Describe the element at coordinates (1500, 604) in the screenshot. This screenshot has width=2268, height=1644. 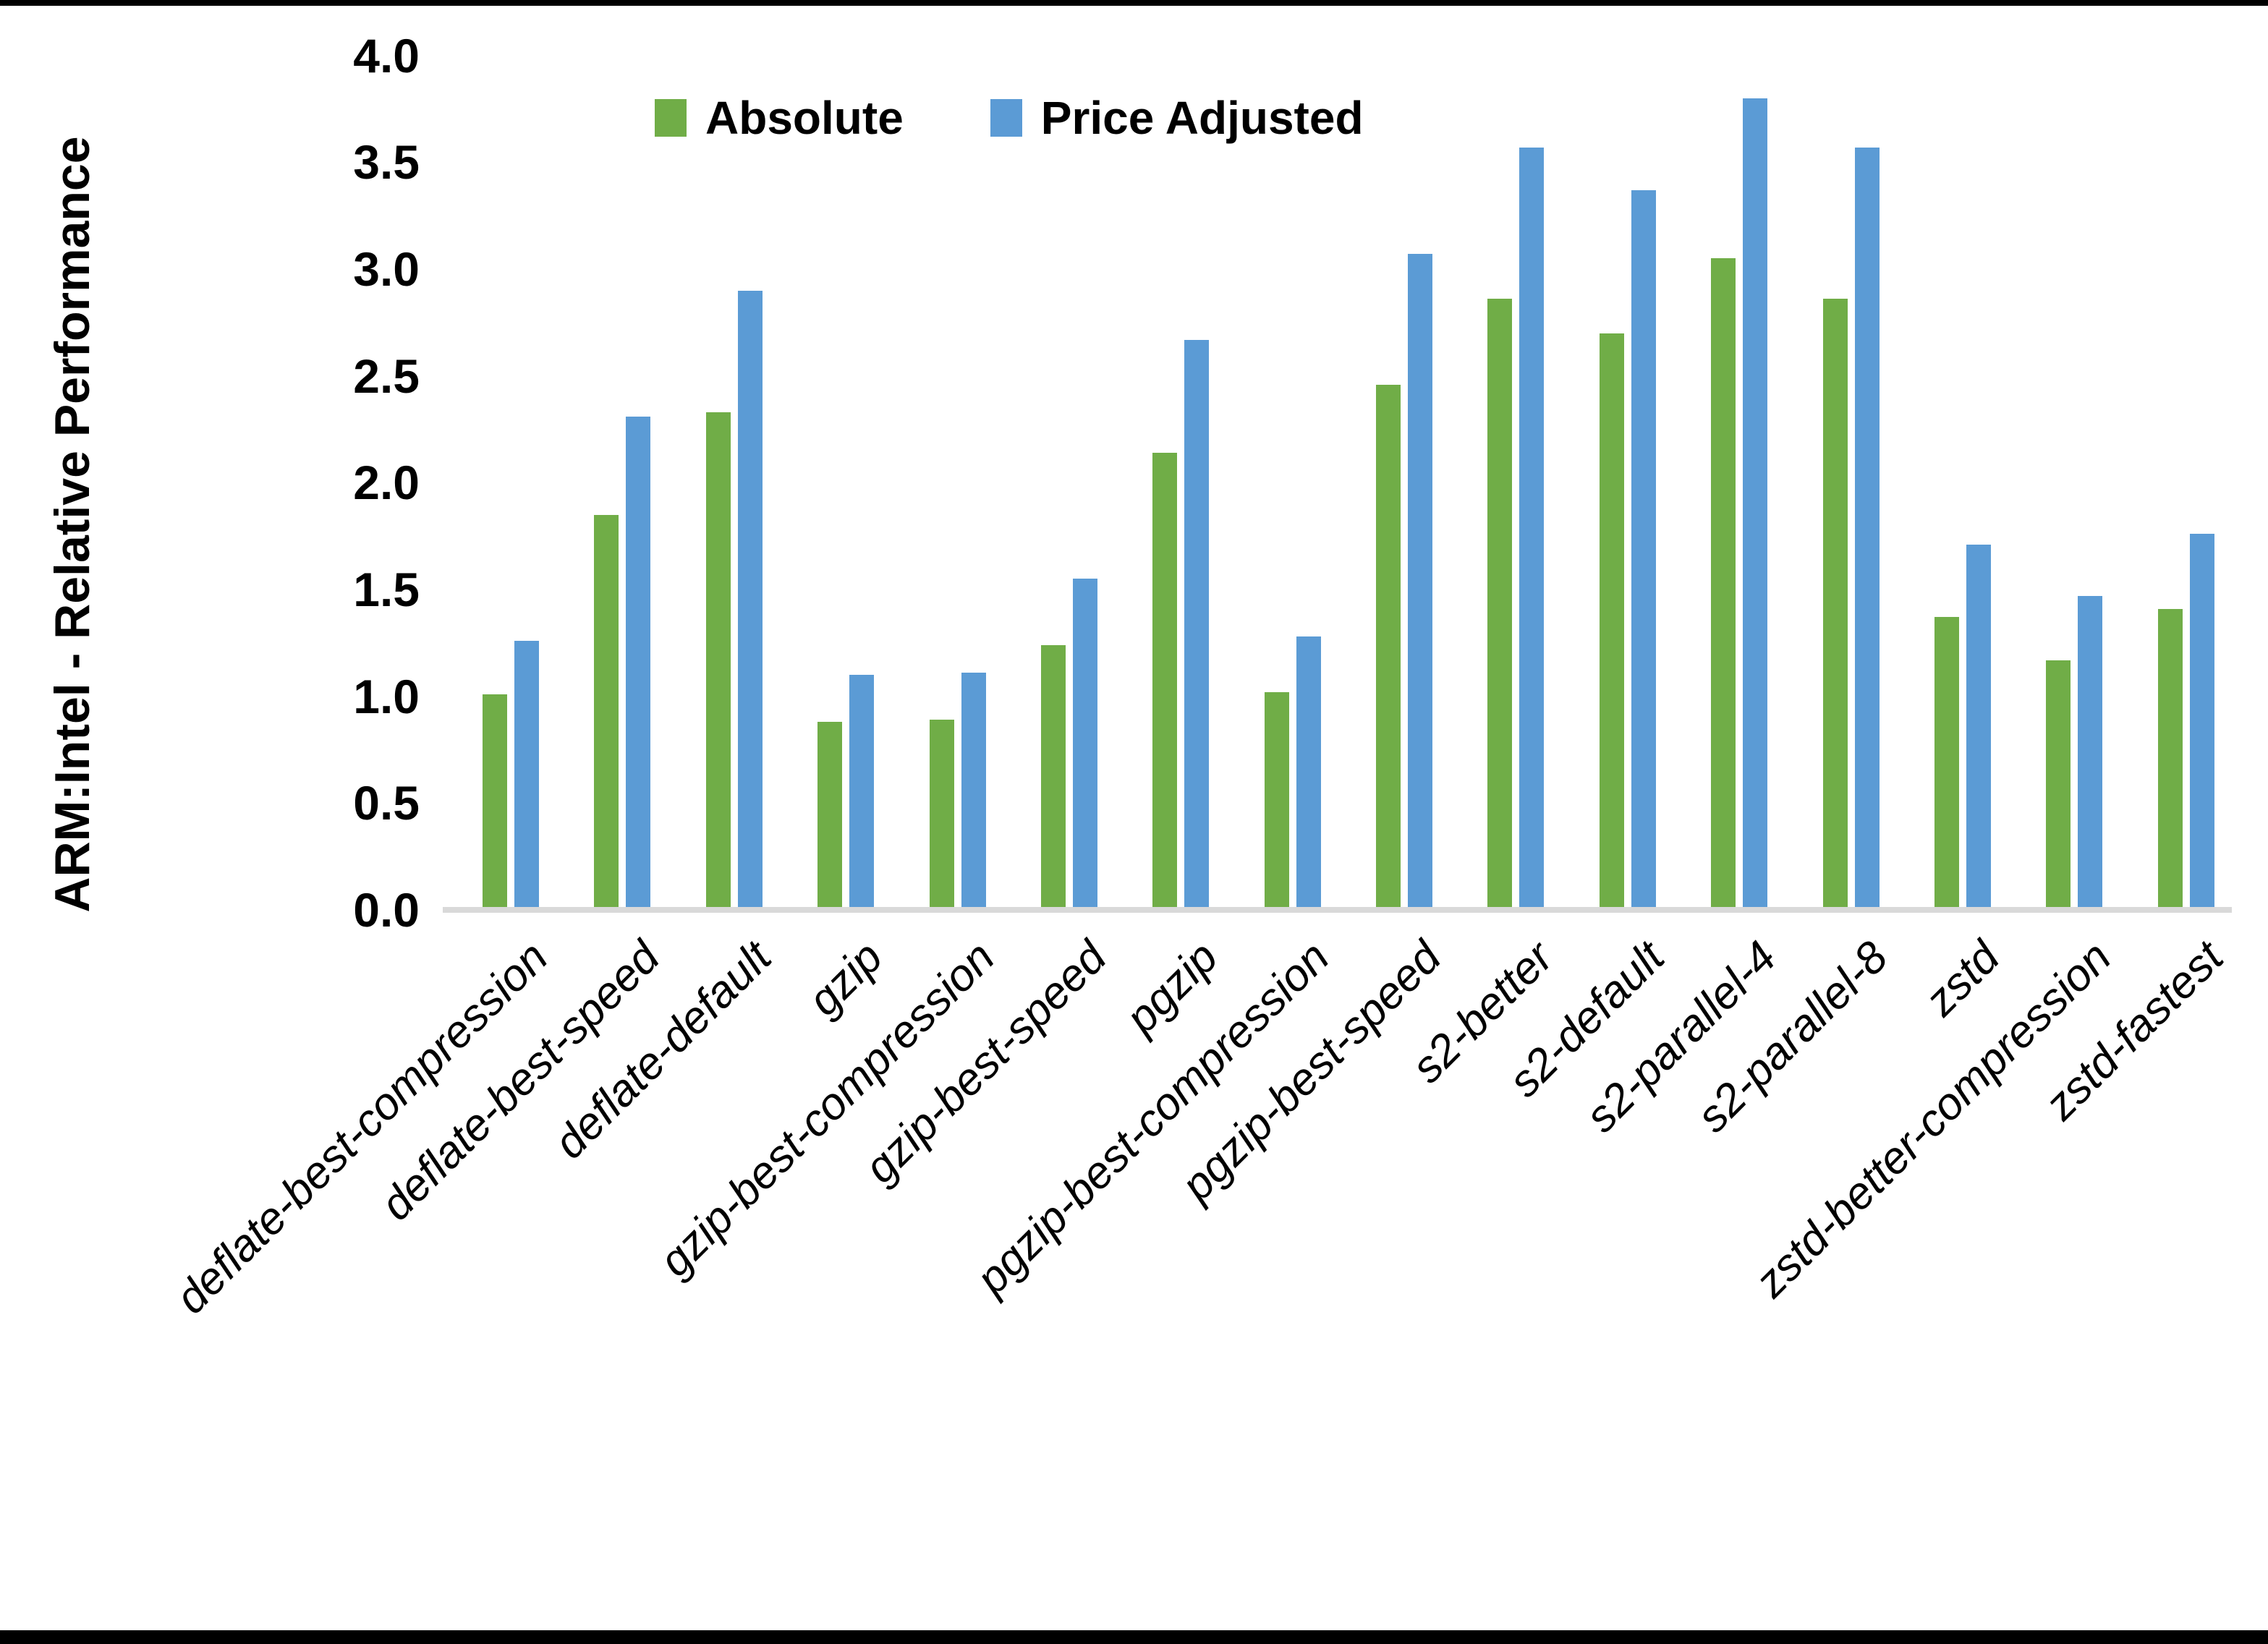
I see `bar-absolute-s2-better` at that location.